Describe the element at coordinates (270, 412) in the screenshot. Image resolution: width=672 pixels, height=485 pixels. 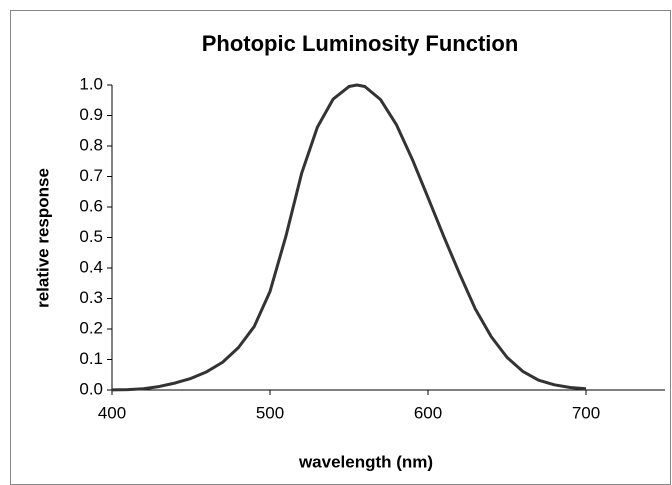
I see `x-tick-label: 500` at that location.